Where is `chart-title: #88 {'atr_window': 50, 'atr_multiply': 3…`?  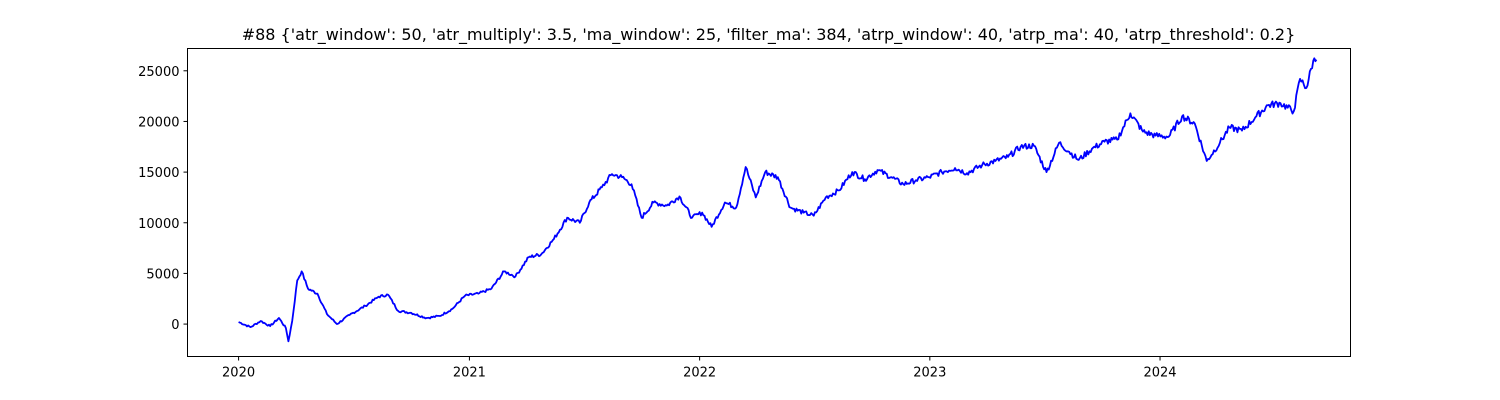 chart-title: #88 {'atr_window': 50, 'atr_multiply': 3… is located at coordinates (769, 35).